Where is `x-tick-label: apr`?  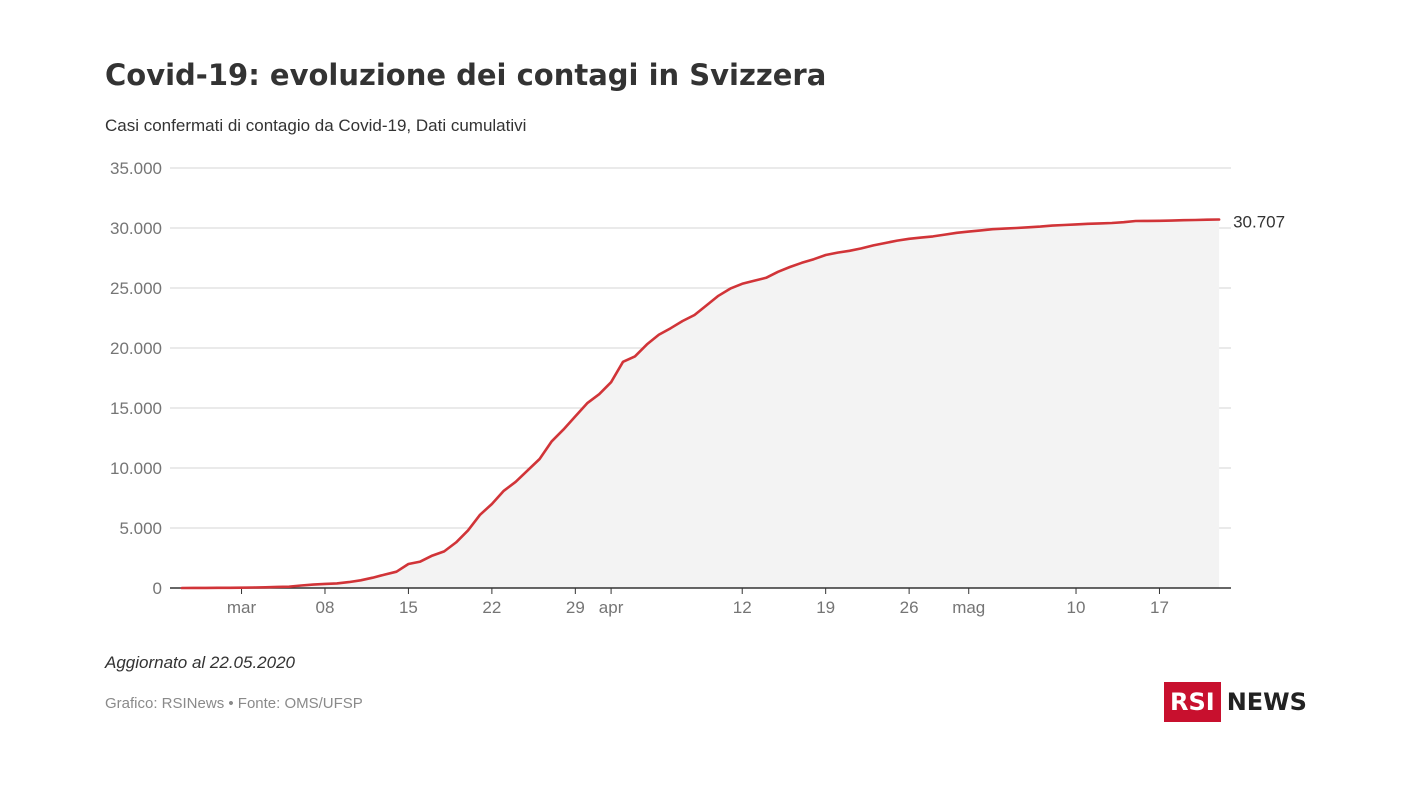 x-tick-label: apr is located at coordinates (611, 607).